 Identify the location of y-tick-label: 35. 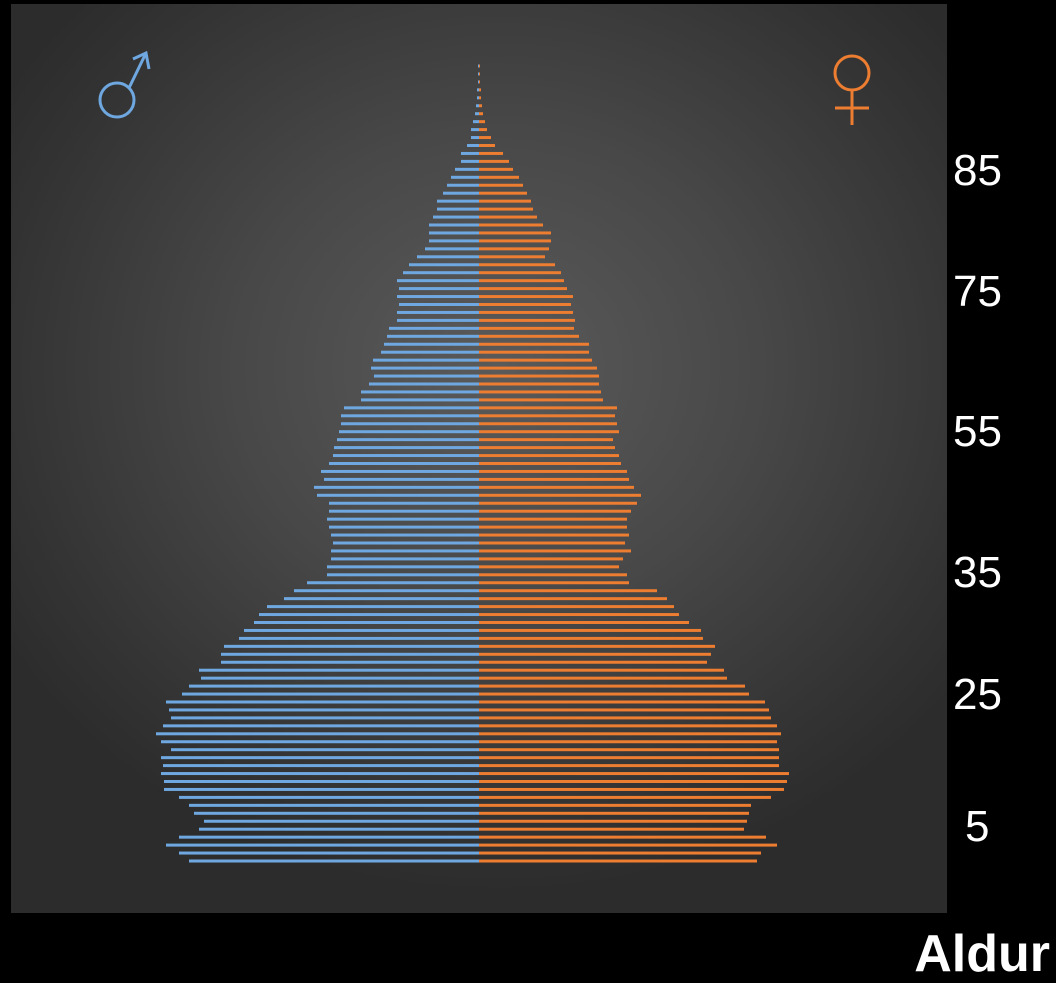
(977, 572).